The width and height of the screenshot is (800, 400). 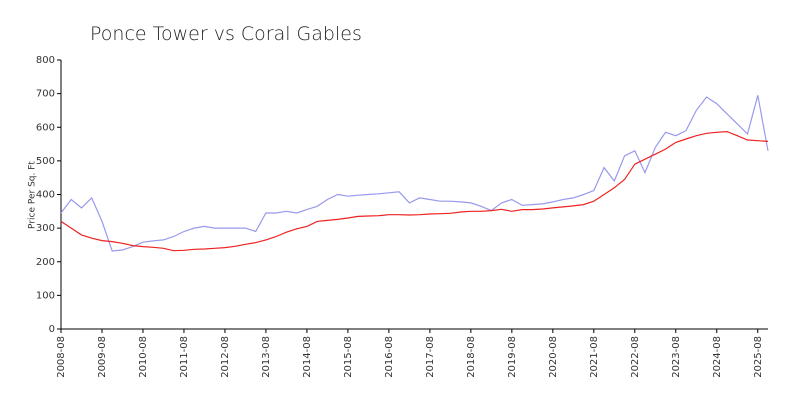 I want to click on y-tick-label: 800, so click(x=45, y=60).